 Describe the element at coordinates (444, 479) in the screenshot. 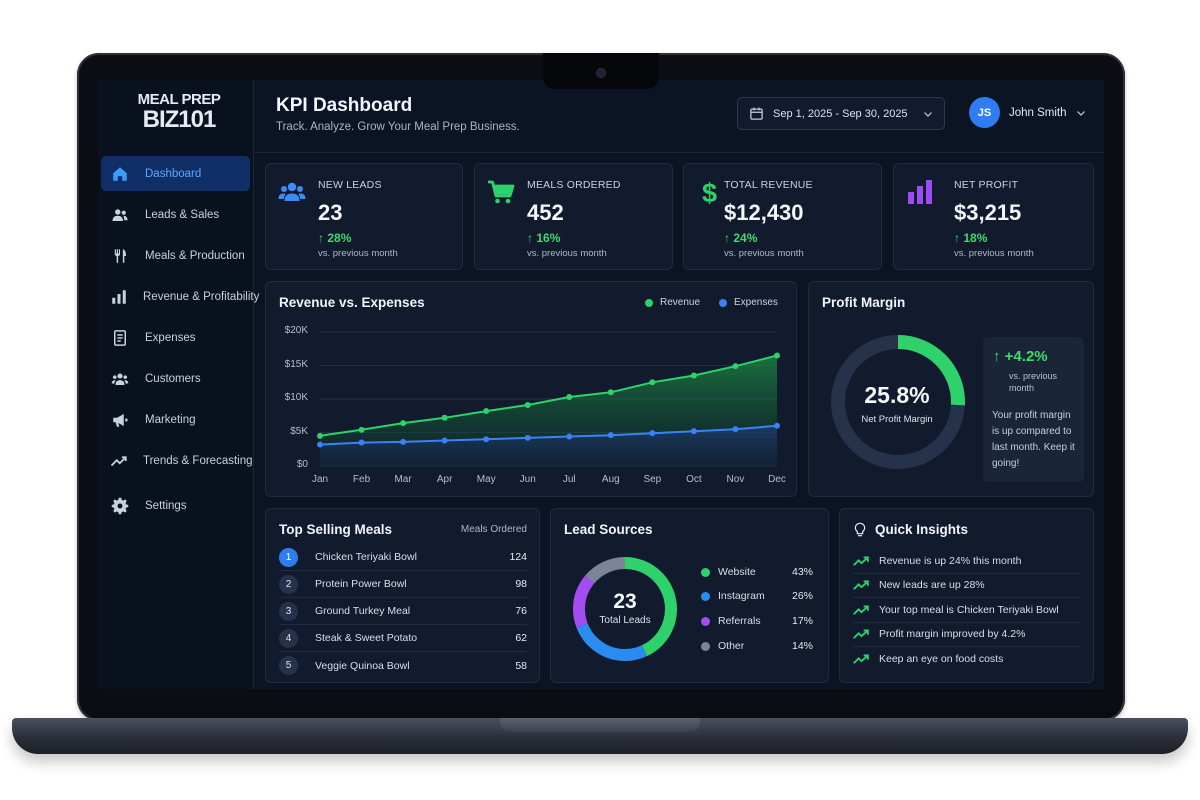

I see `x-tick-label: Apr` at that location.